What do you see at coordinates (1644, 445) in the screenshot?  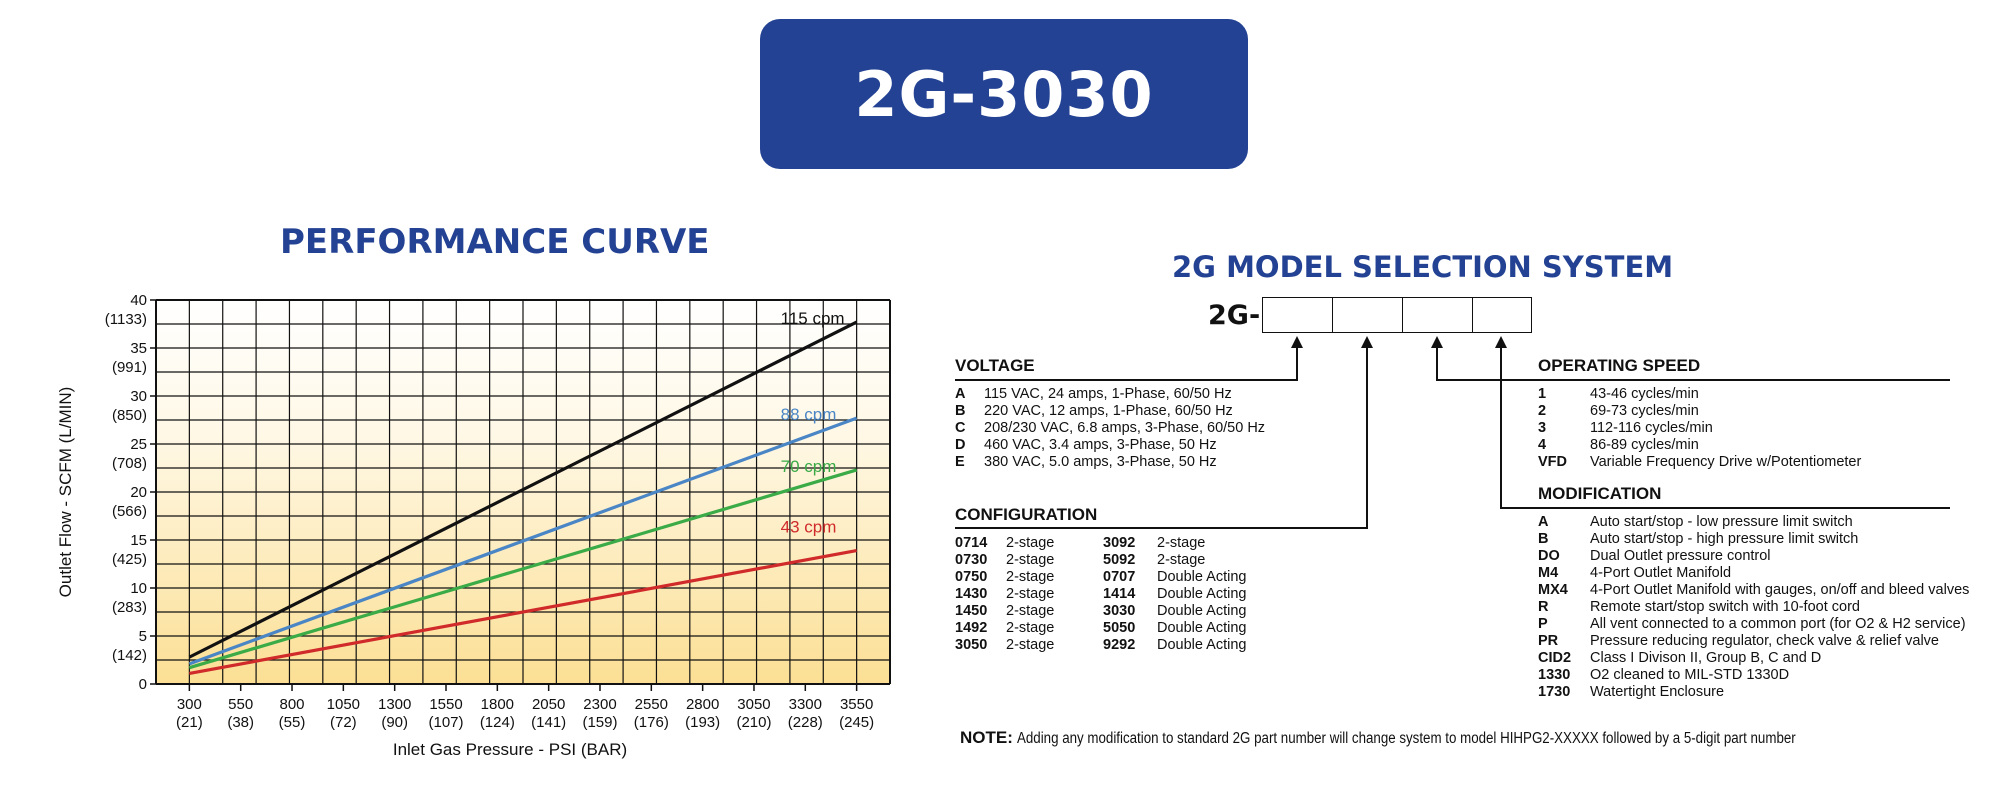 I see `option-desc: 86-89 cycles/min` at bounding box center [1644, 445].